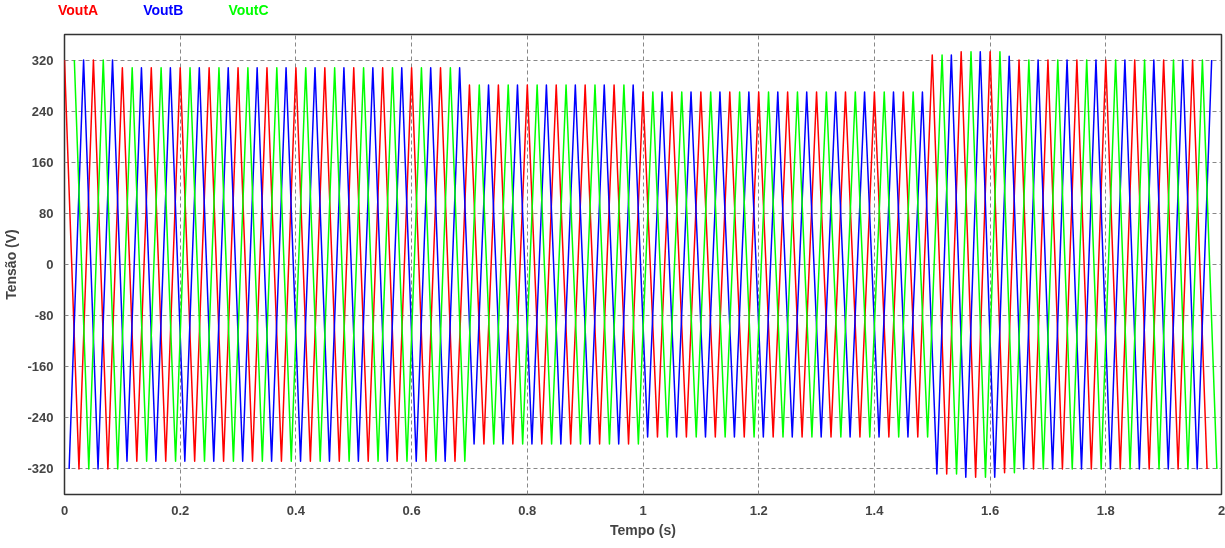 The image size is (1225, 548). What do you see at coordinates (50, 264) in the screenshot?
I see `y-tick-label: 0` at bounding box center [50, 264].